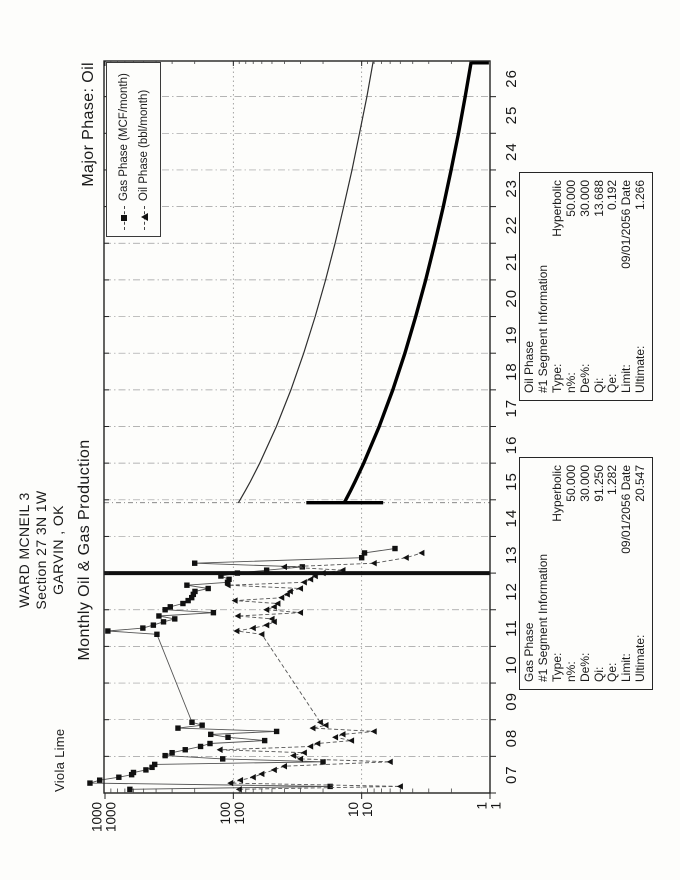 Image resolution: width=680 pixels, height=880 pixels. What do you see at coordinates (511, 628) in the screenshot?
I see `x-tick-label: 11` at bounding box center [511, 628].